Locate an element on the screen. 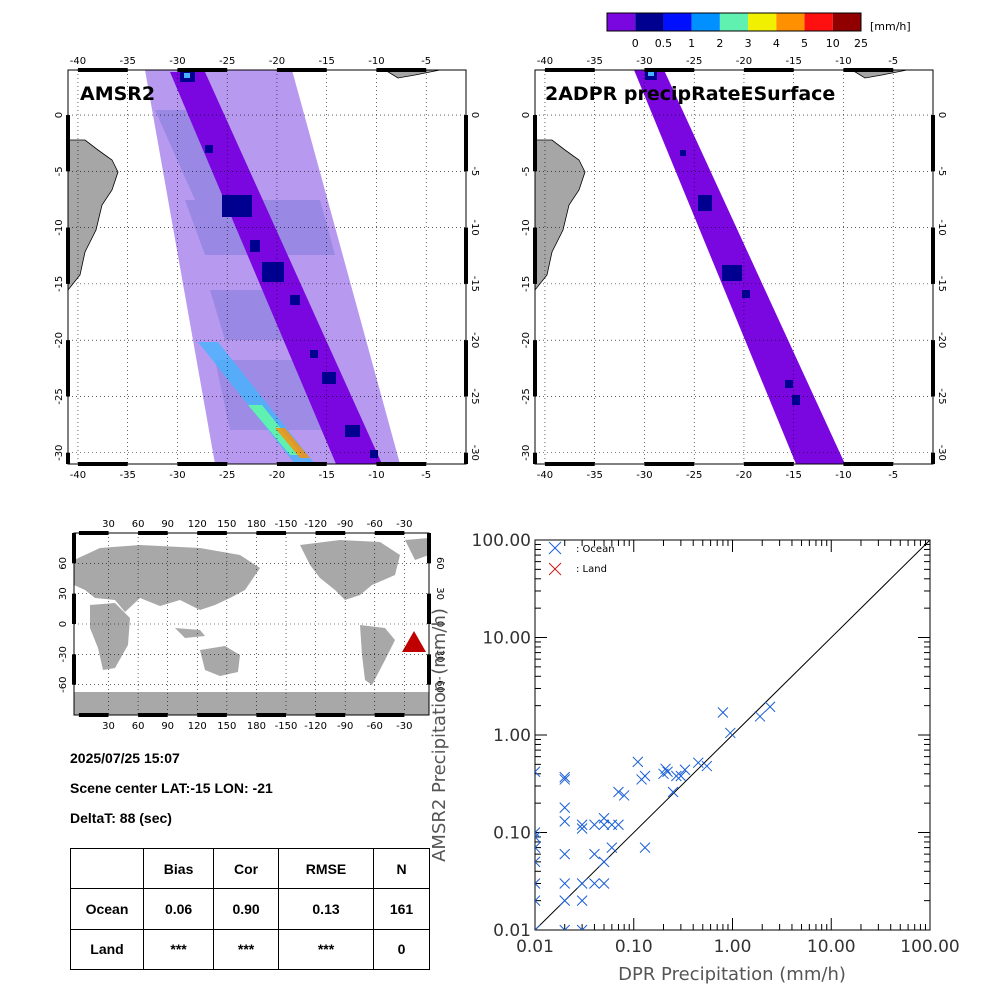  lon-tick-label: -40 is located at coordinates (78, 475).